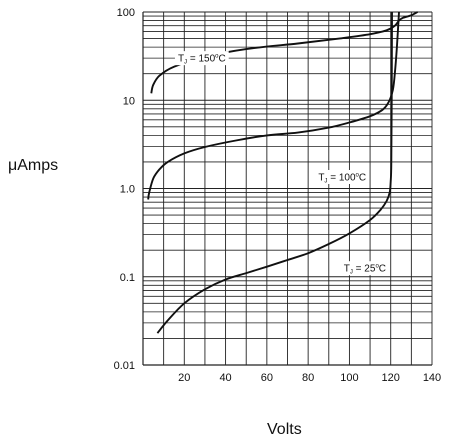  Describe the element at coordinates (225, 378) in the screenshot. I see `x-tick-label: 40` at that location.